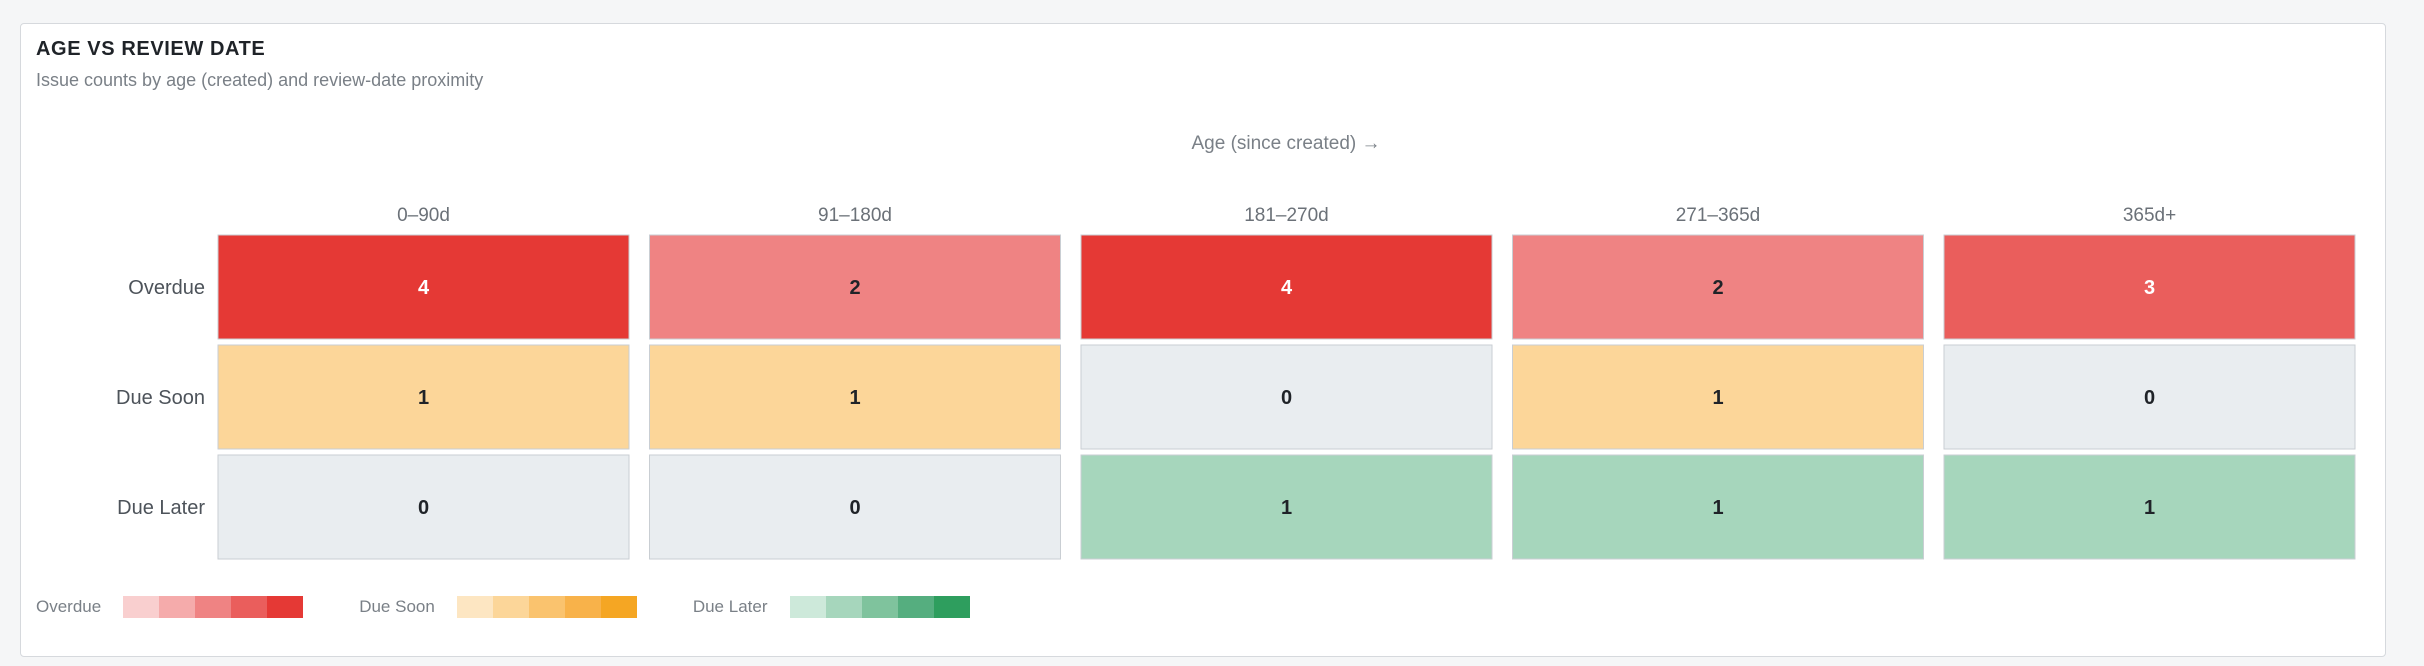 This screenshot has height=666, width=2424. I want to click on column-label: 365d+, so click(2149, 215).